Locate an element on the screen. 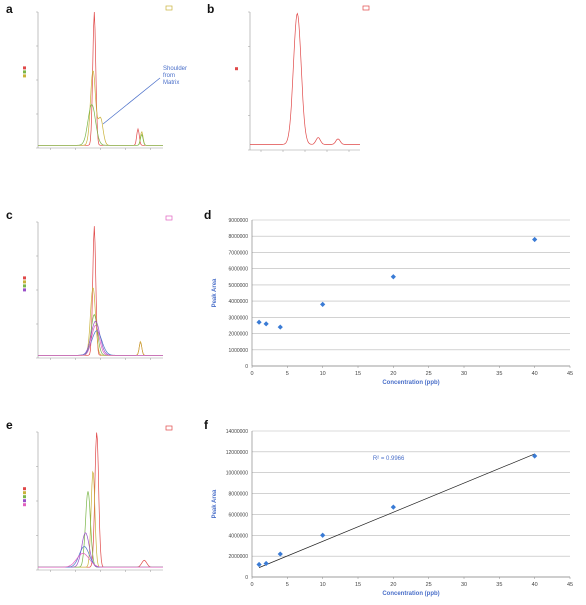  annotation-line-1: Shoulder is located at coordinates (175, 69).